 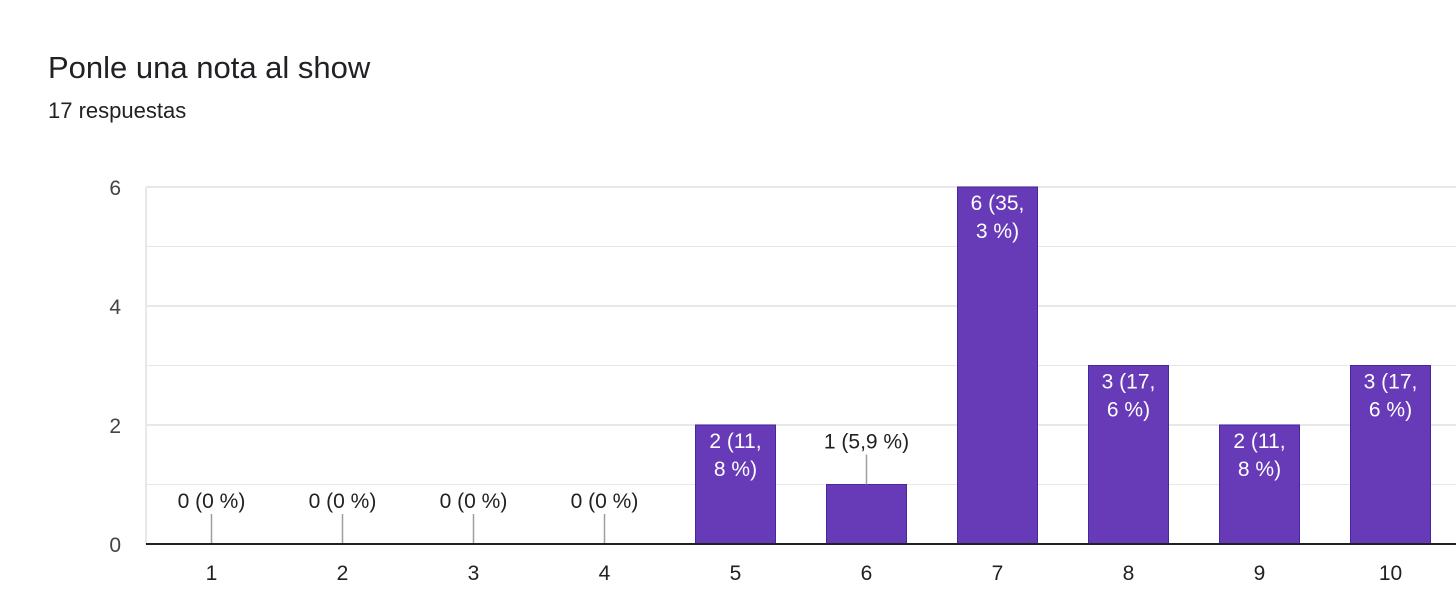 I want to click on x-tick-label: 2, so click(x=343, y=573).